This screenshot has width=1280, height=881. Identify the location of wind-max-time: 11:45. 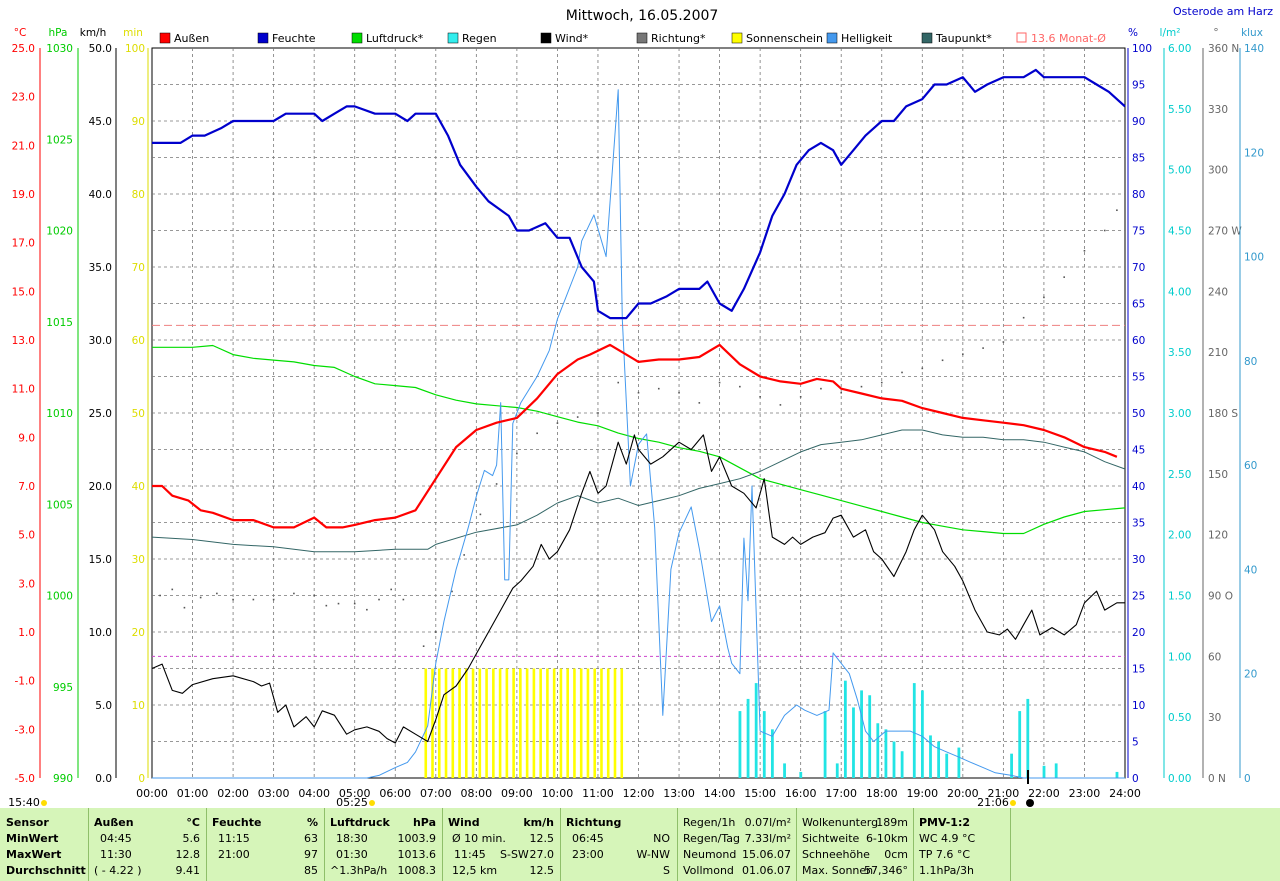
(470, 854).